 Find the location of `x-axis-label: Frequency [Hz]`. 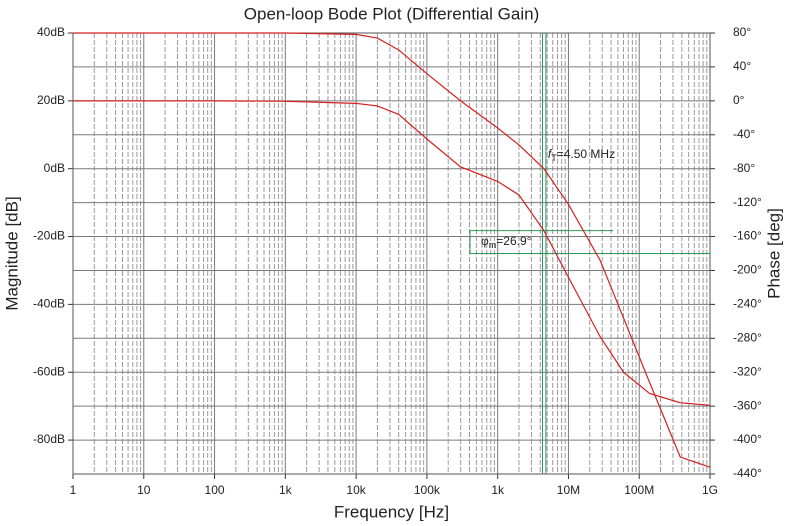

x-axis-label: Frequency [Hz] is located at coordinates (391, 511).